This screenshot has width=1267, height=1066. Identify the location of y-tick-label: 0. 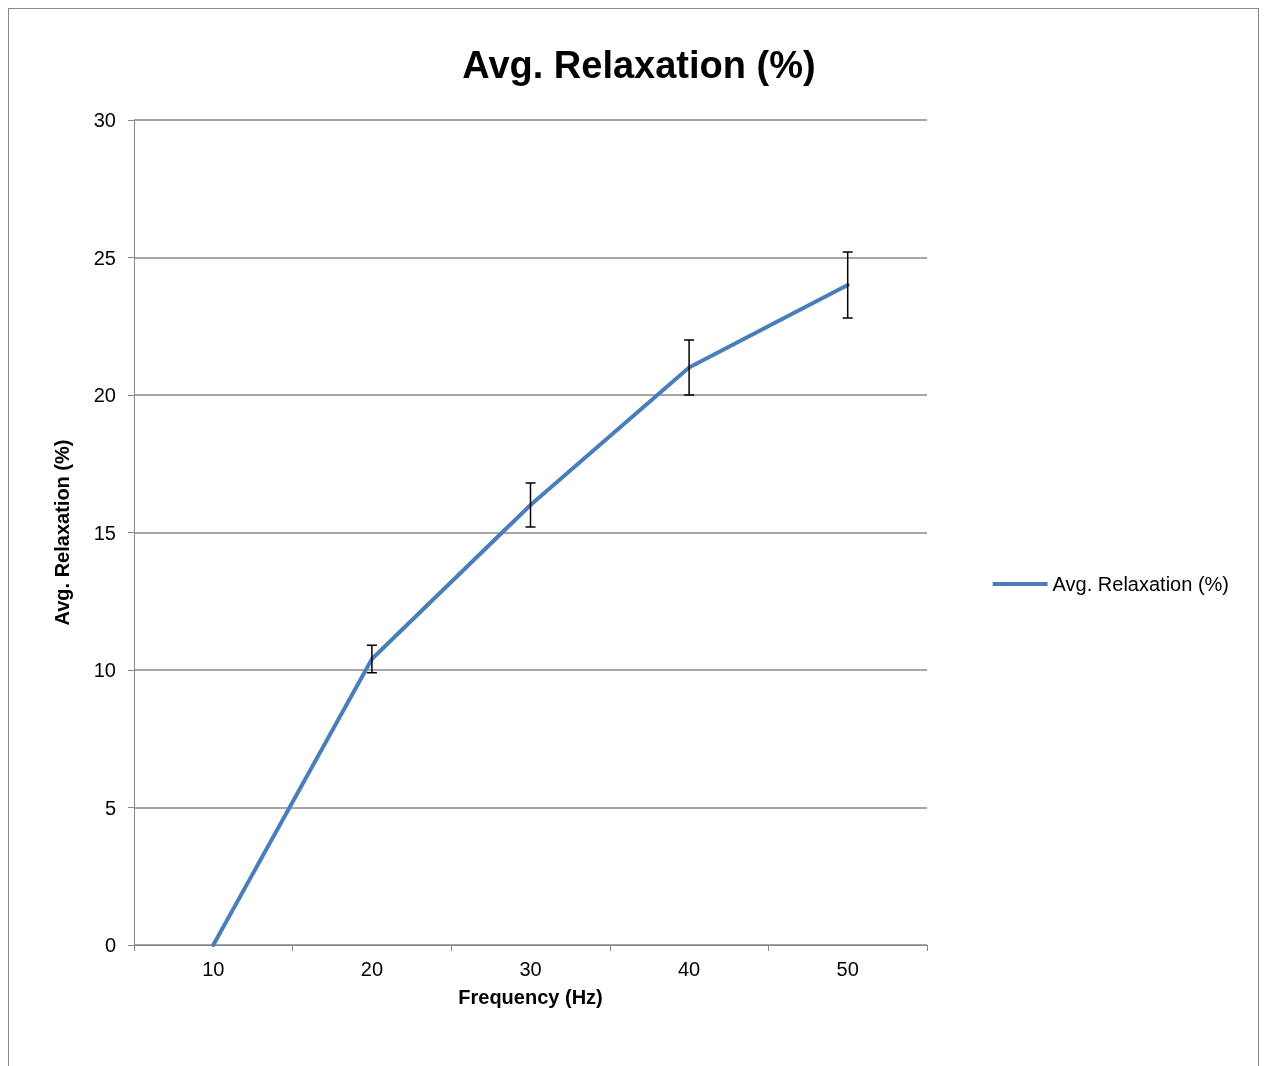
(110, 945).